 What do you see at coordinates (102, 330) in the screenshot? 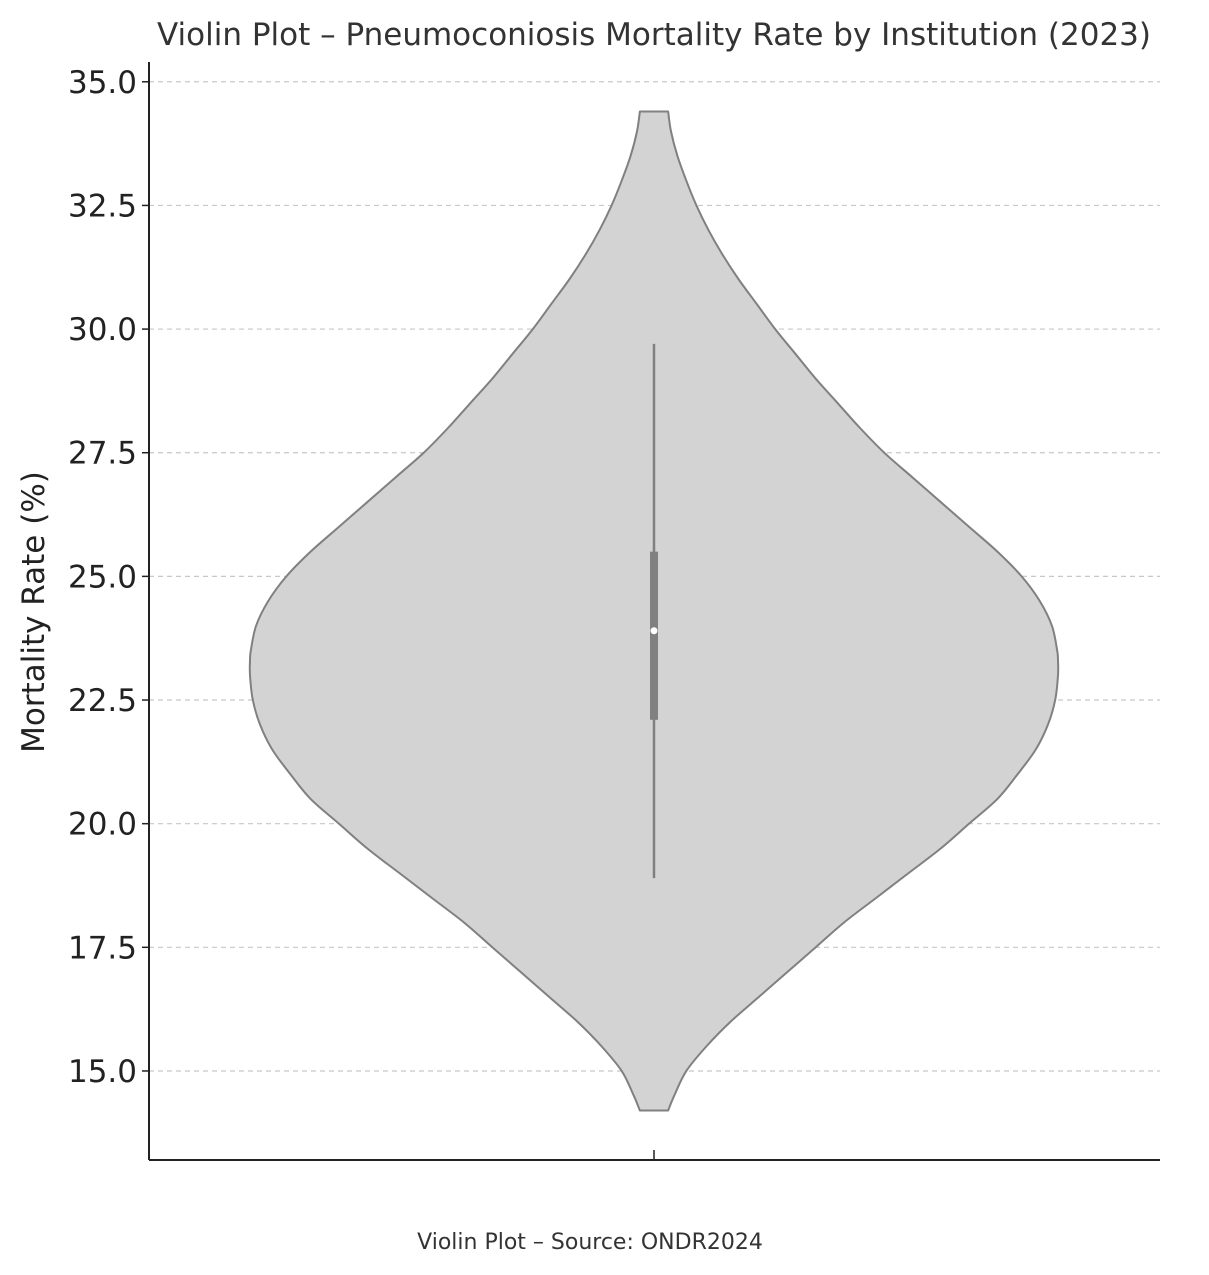
I see `y-tick-label: 30.0` at bounding box center [102, 330].